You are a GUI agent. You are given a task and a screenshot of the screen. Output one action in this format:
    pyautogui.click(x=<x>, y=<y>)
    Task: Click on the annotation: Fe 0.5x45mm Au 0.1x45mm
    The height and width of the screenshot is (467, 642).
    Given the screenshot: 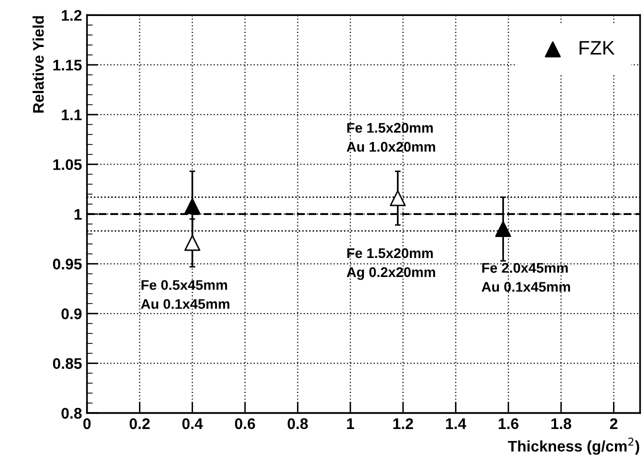 What is the action you would take?
    pyautogui.click(x=185, y=294)
    